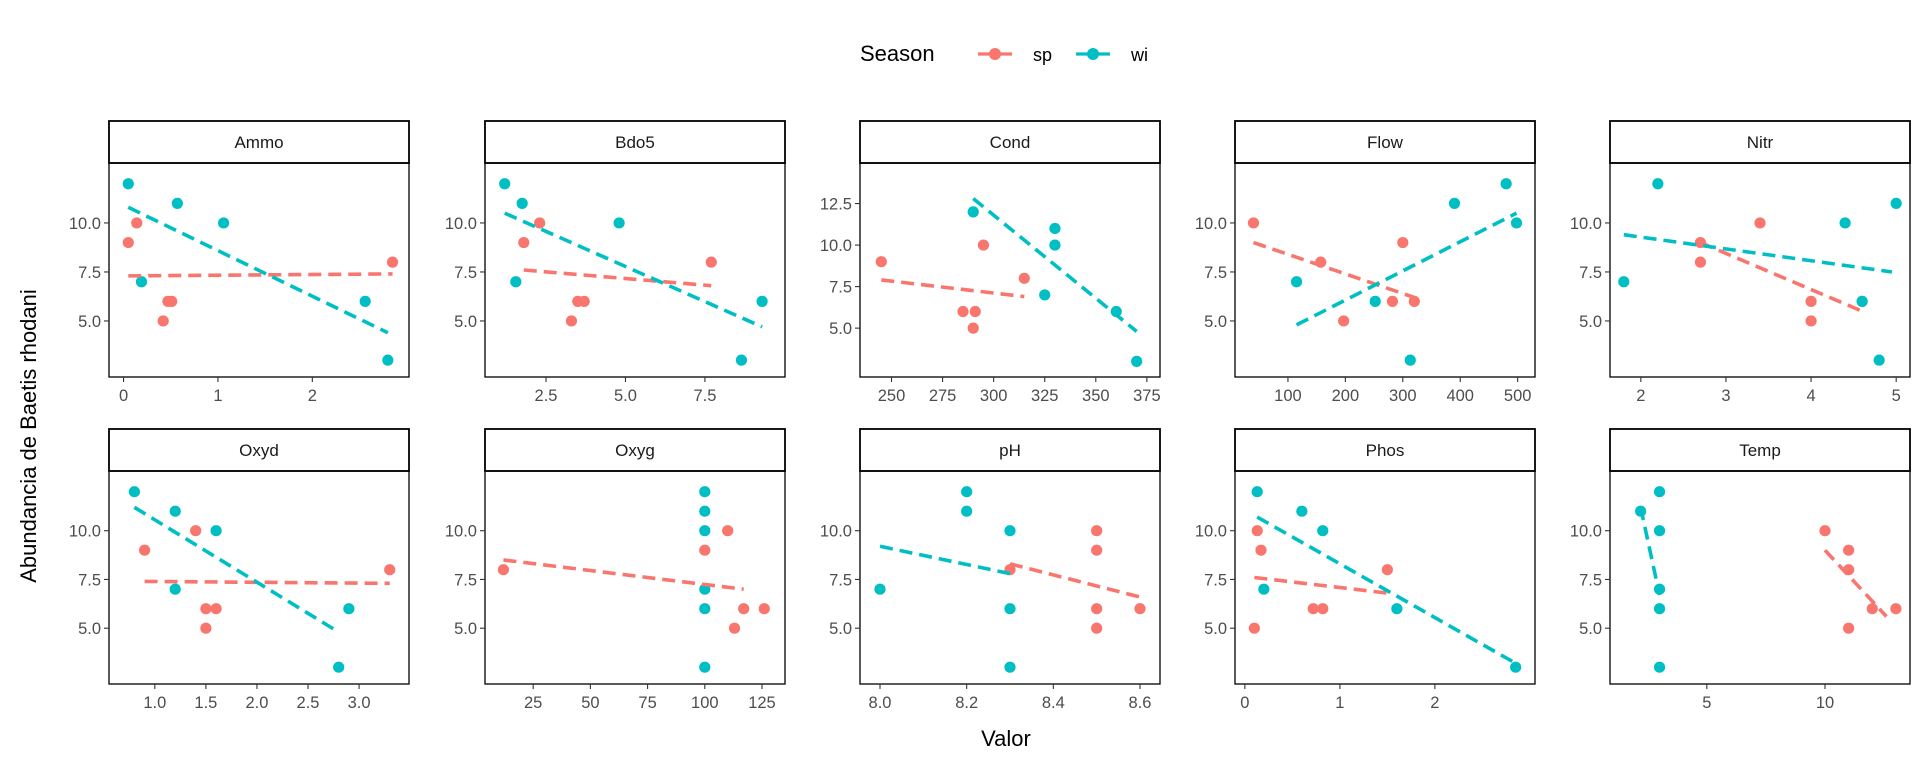 The height and width of the screenshot is (768, 1920). What do you see at coordinates (1385, 142) in the screenshot?
I see `strip-flow` at bounding box center [1385, 142].